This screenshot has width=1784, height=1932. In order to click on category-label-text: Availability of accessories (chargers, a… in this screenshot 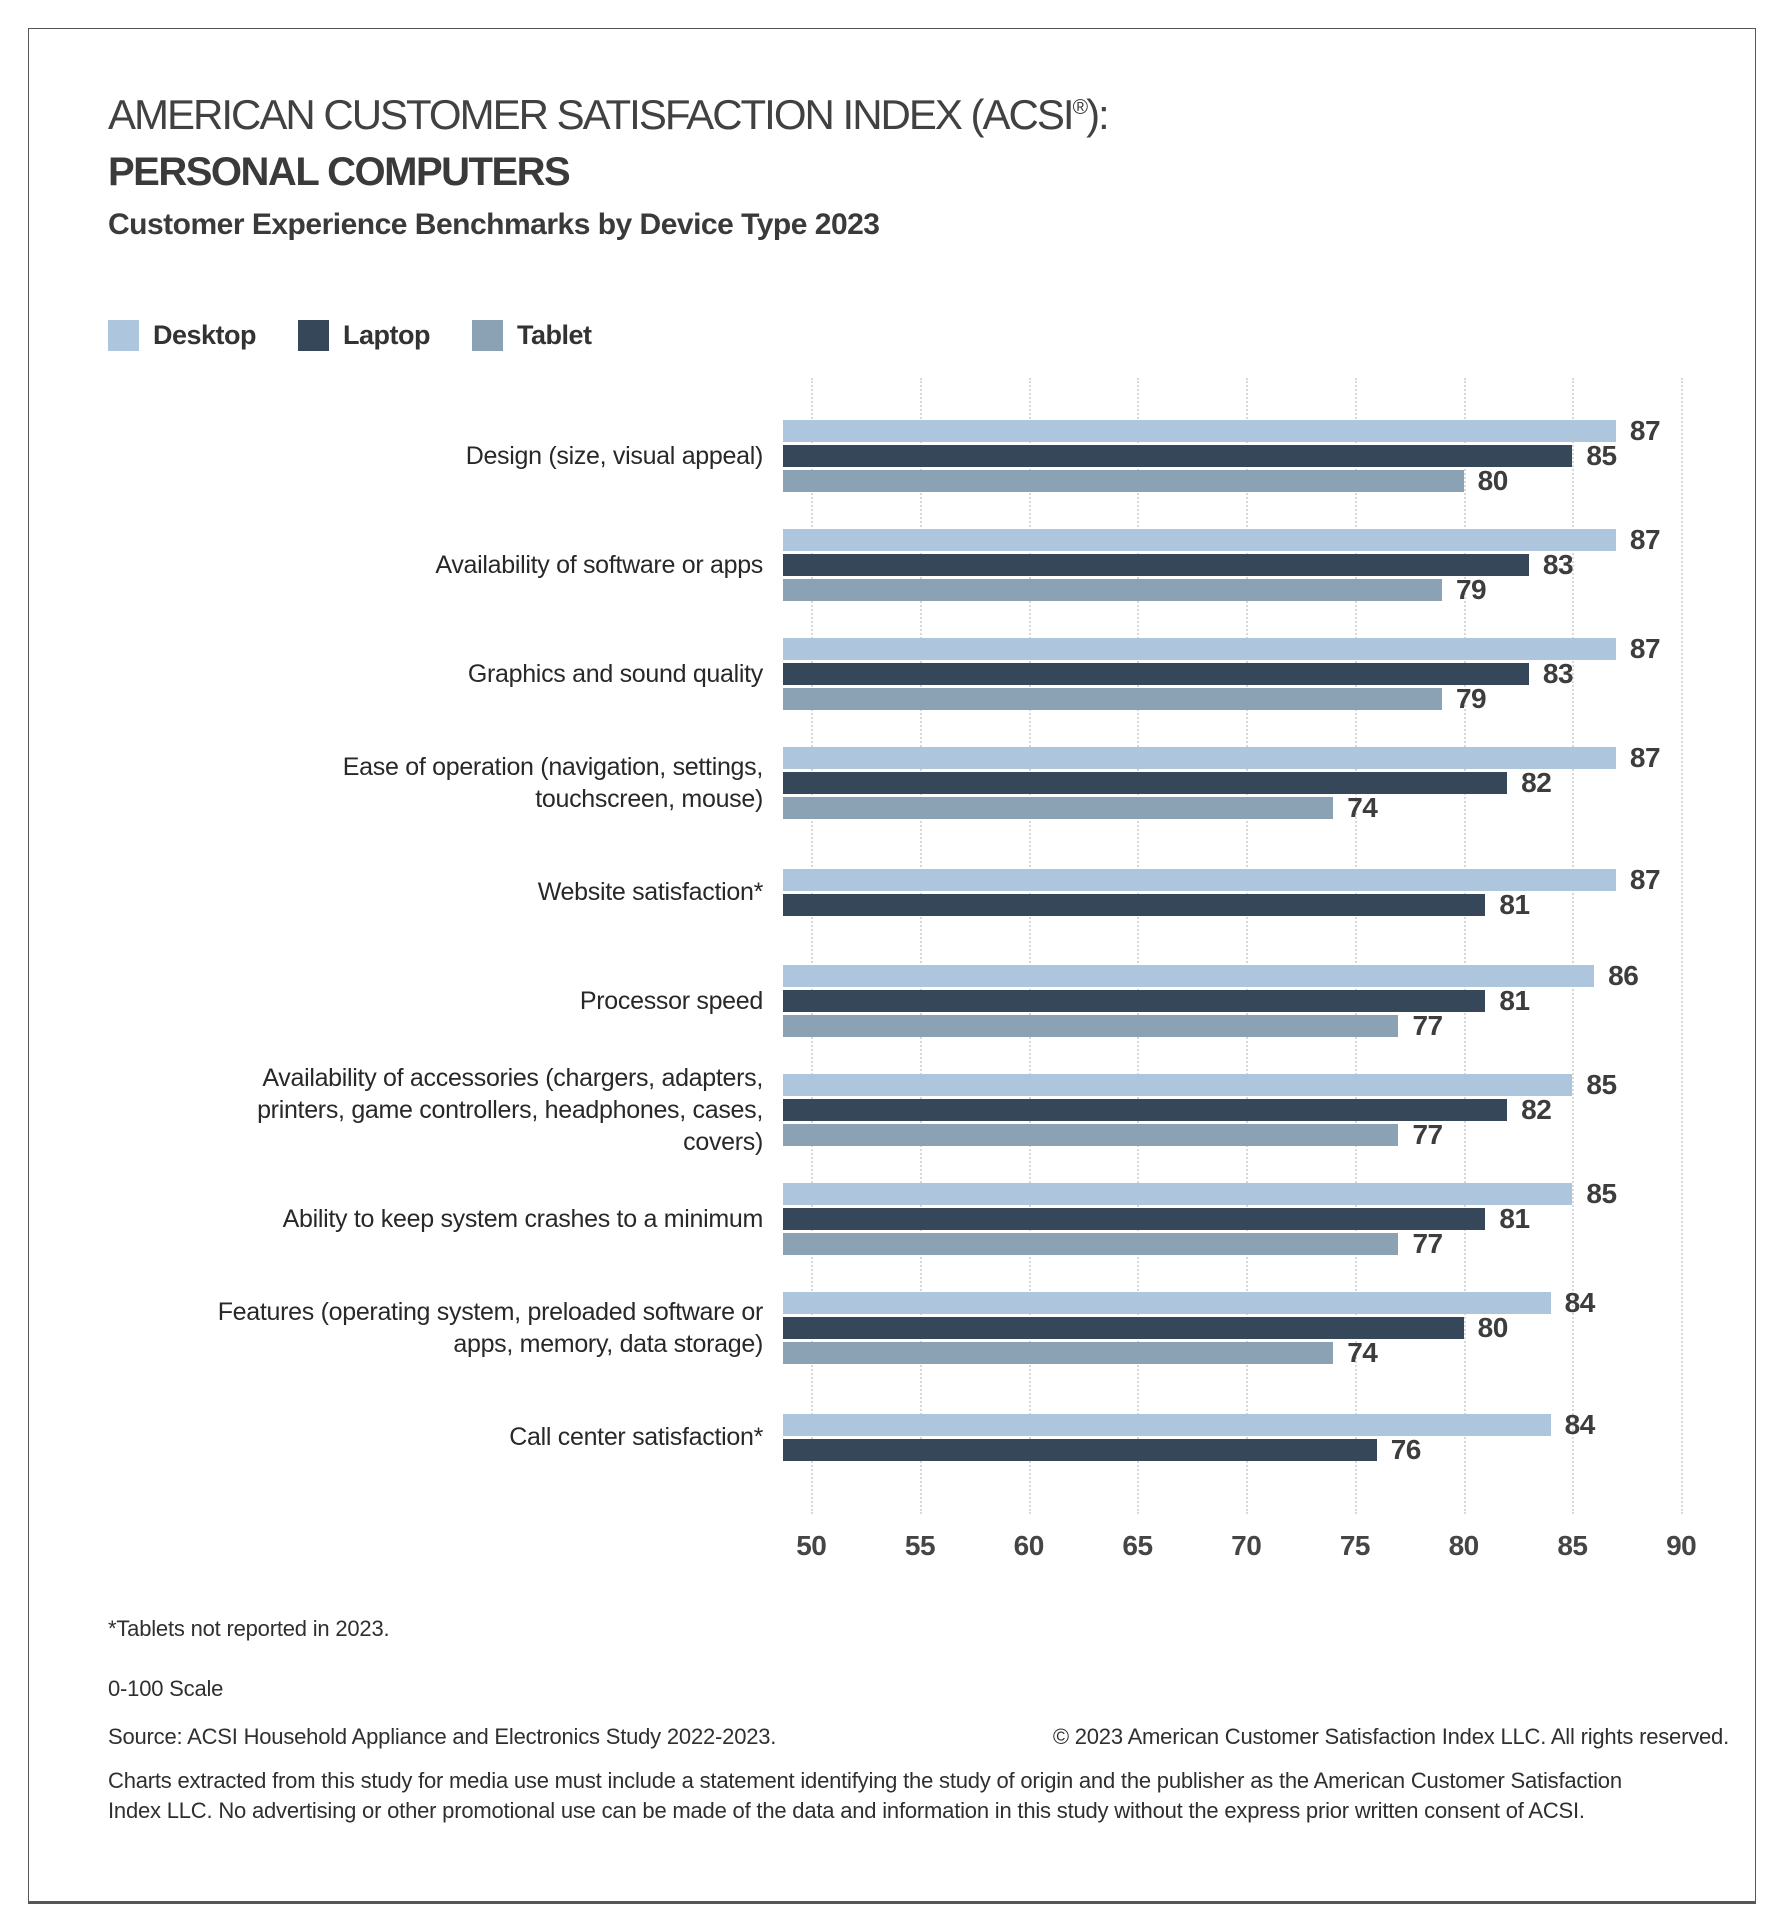, I will do `click(510, 1110)`.